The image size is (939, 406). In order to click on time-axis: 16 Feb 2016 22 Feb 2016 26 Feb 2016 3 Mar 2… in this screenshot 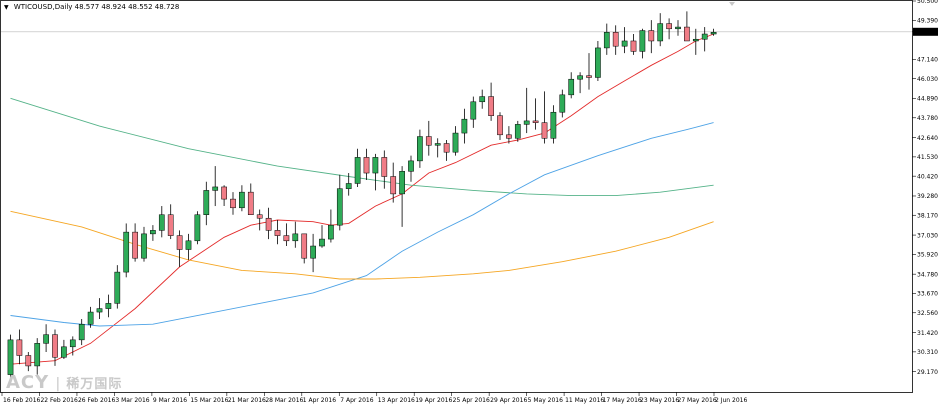, I will do `click(374, 398)`.